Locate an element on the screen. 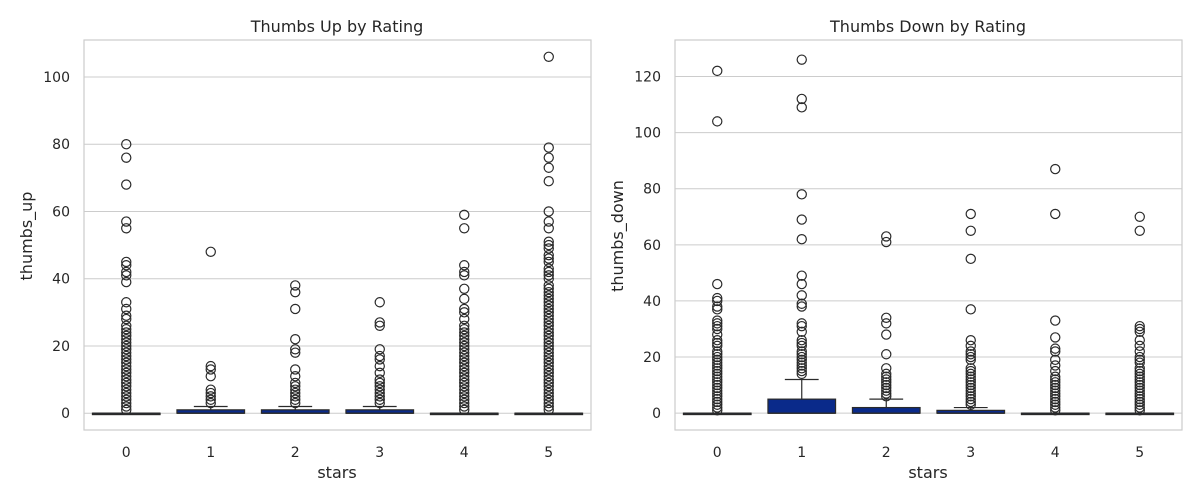 The image size is (1200, 500). y-tick-label: 80 is located at coordinates (652, 190).